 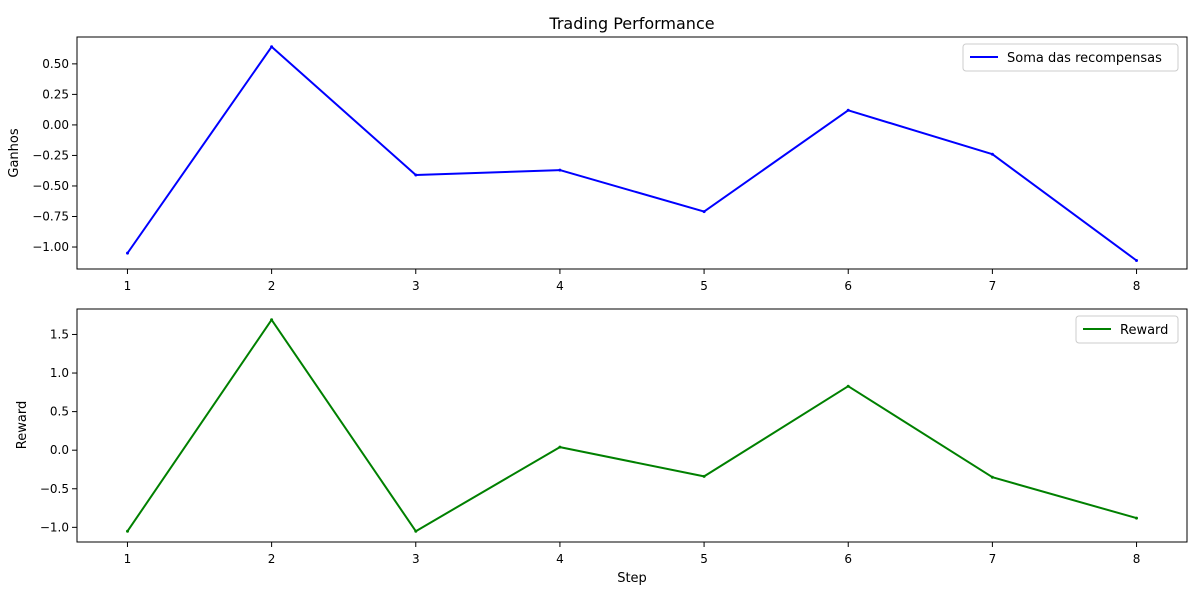 I want to click on y-tick-label: −0.5, so click(x=54, y=489).